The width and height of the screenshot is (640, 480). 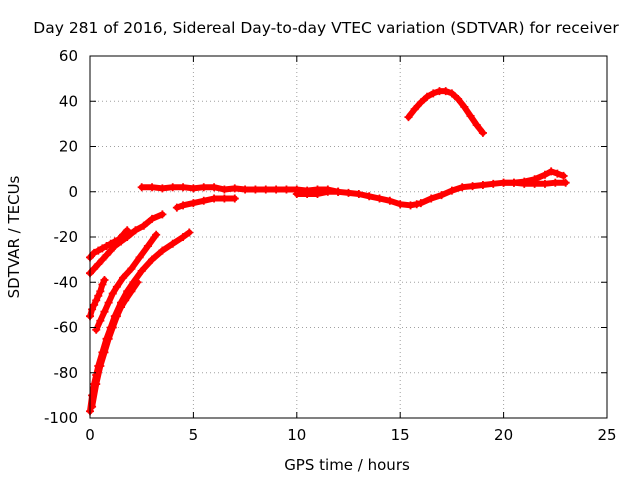 I want to click on x-tick-label: 25, so click(x=606, y=435).